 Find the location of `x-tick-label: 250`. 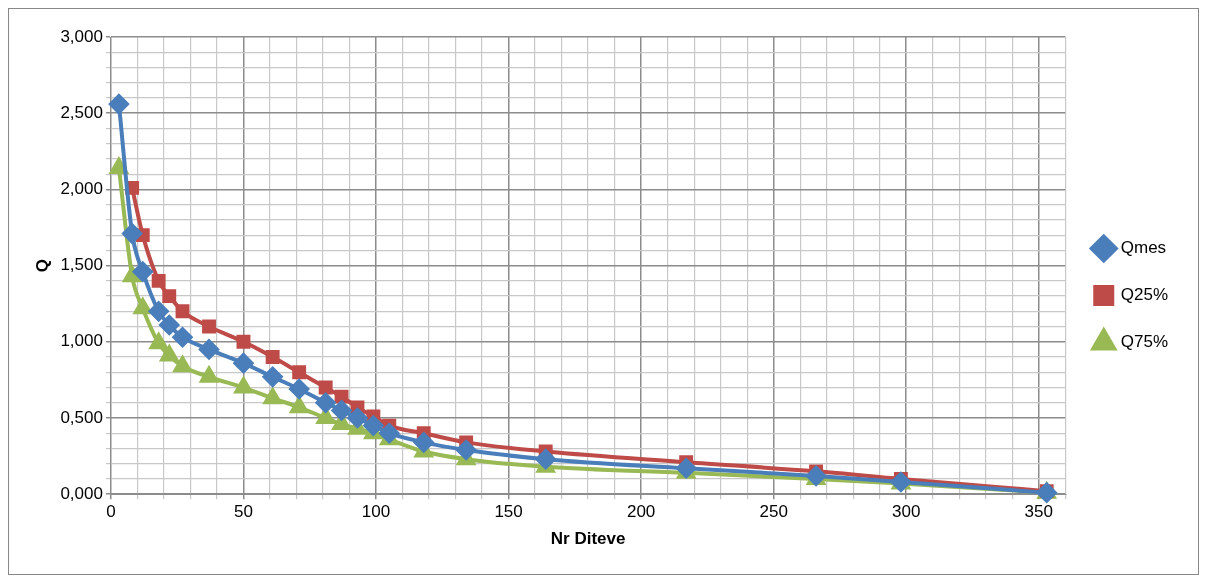

x-tick-label: 250 is located at coordinates (773, 512).